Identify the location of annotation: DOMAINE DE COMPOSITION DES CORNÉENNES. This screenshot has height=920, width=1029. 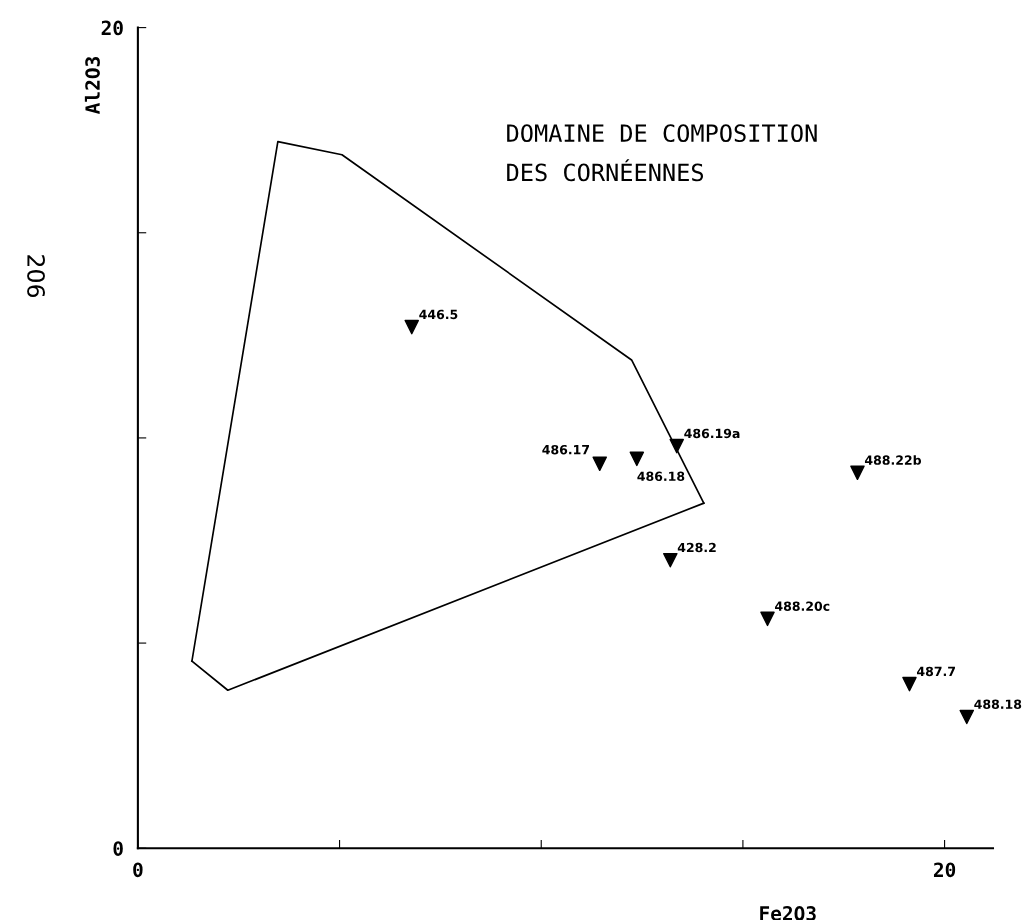
(662, 153).